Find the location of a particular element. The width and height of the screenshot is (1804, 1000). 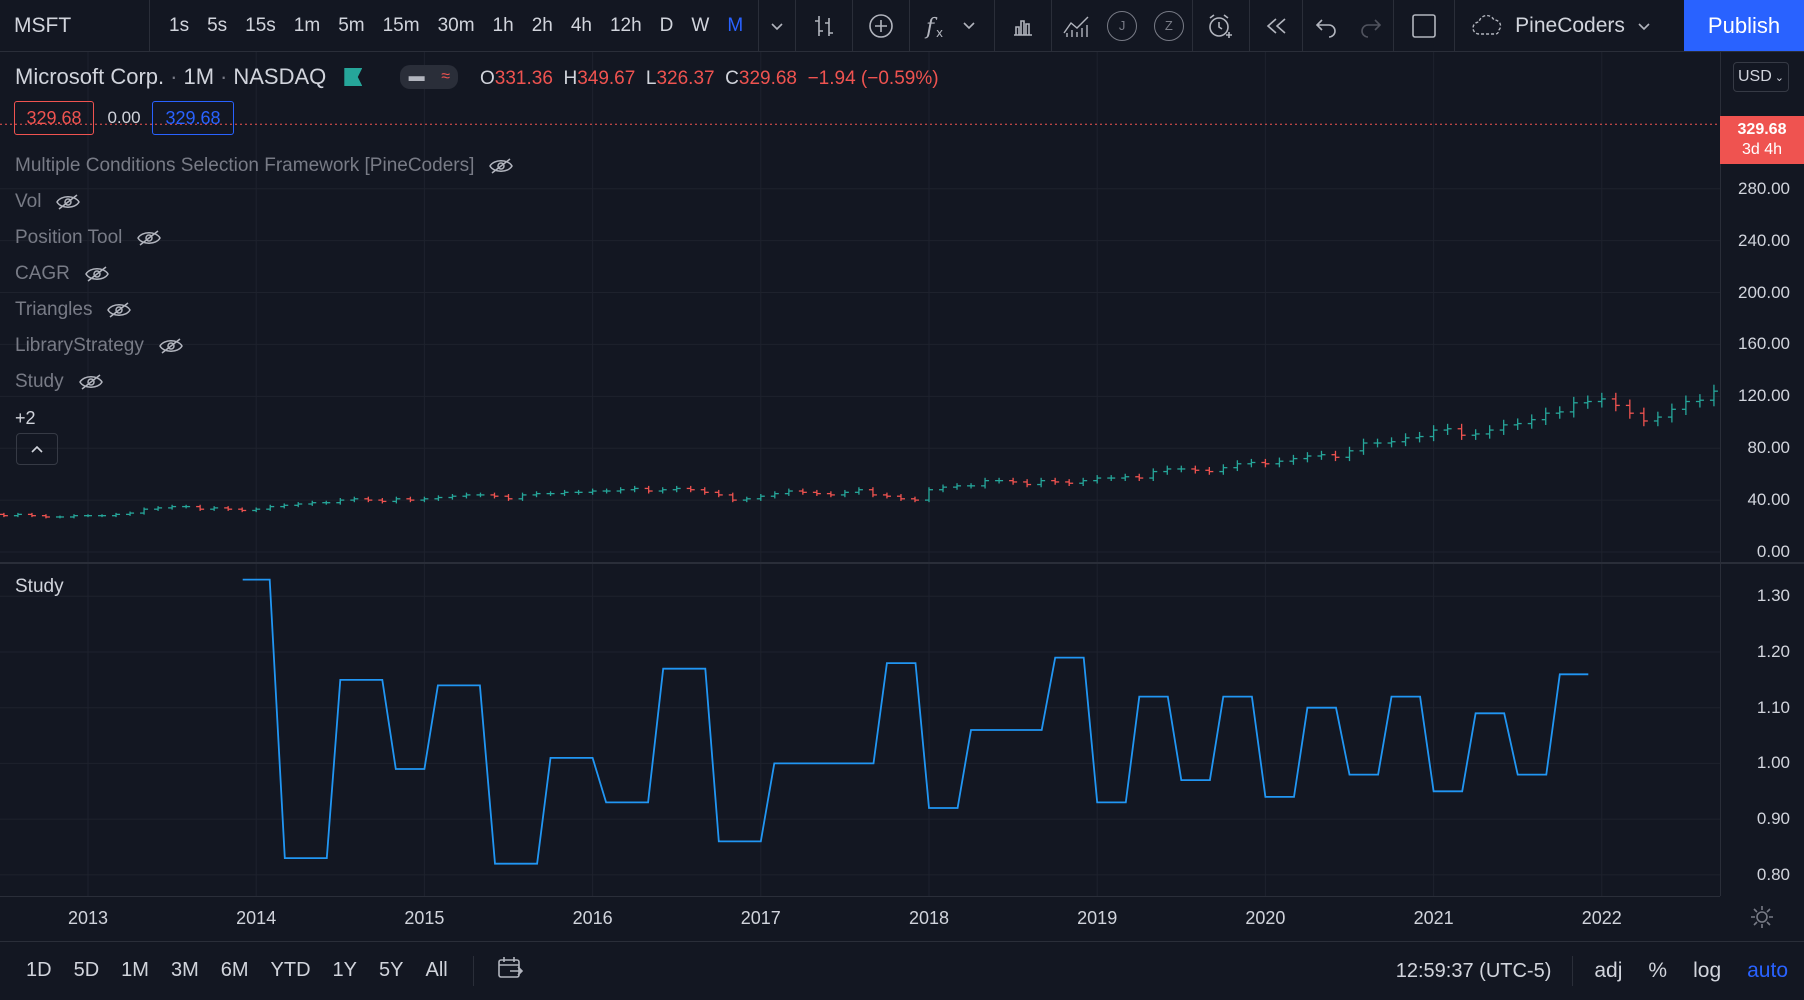

layout-icon is located at coordinates (1425, 25).